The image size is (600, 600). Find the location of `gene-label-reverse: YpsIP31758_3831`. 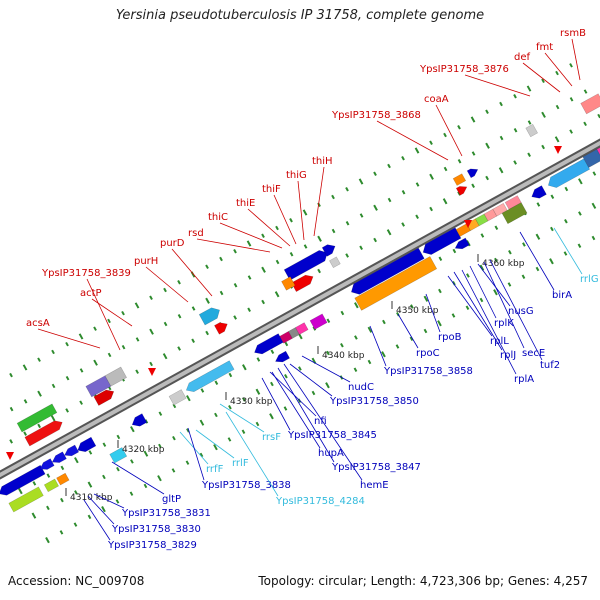

gene-label-reverse: YpsIP31758_3831 is located at coordinates (166, 513).